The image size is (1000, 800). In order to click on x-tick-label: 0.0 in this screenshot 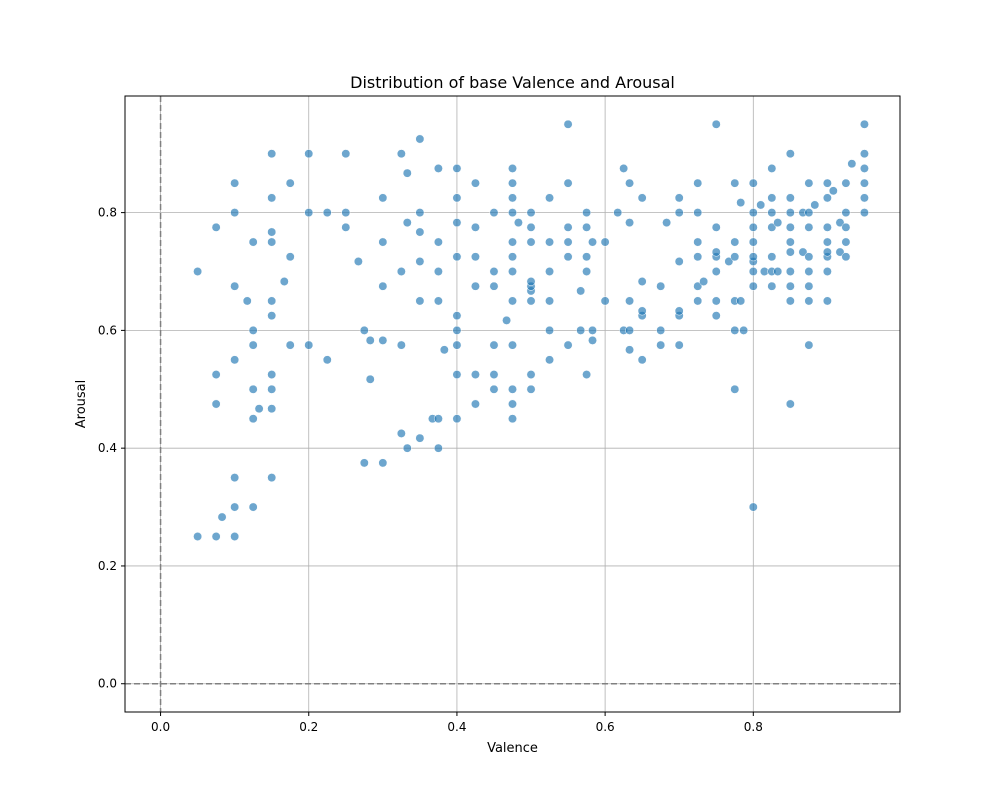, I will do `click(160, 727)`.